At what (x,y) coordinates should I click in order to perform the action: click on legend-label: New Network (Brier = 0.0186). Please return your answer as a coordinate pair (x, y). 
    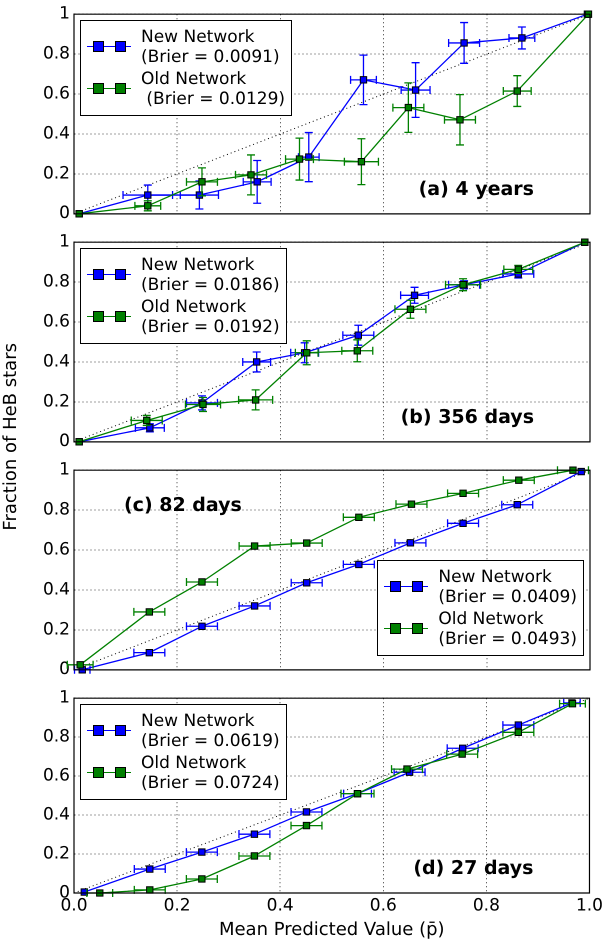
    Looking at the image, I should click on (210, 275).